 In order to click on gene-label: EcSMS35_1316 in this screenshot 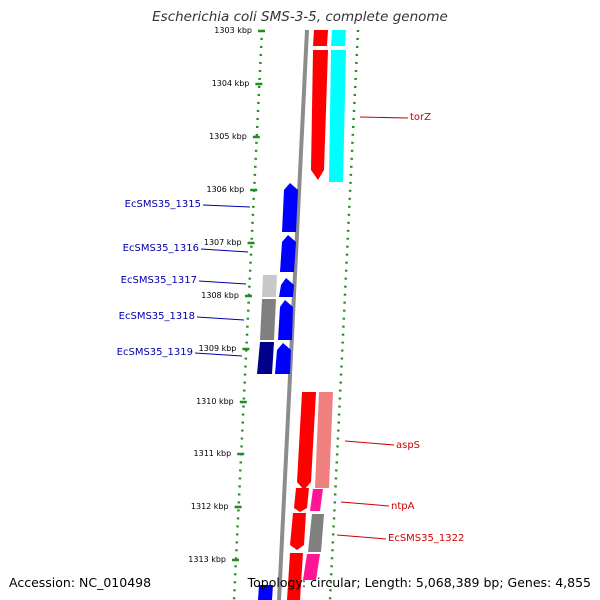, I will do `click(161, 248)`.